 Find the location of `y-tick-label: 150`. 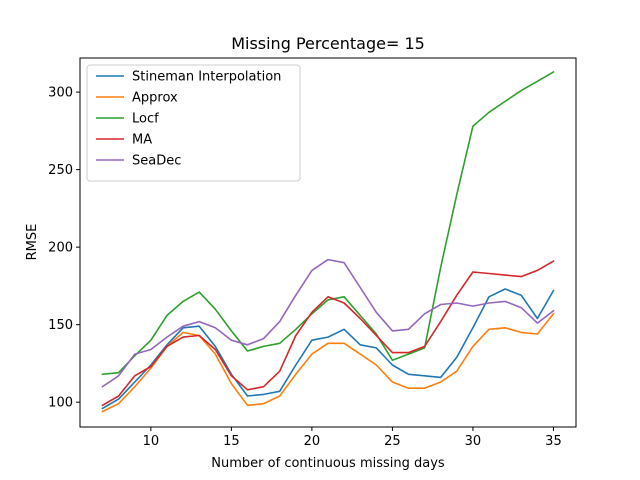

y-tick-label: 150 is located at coordinates (60, 325).